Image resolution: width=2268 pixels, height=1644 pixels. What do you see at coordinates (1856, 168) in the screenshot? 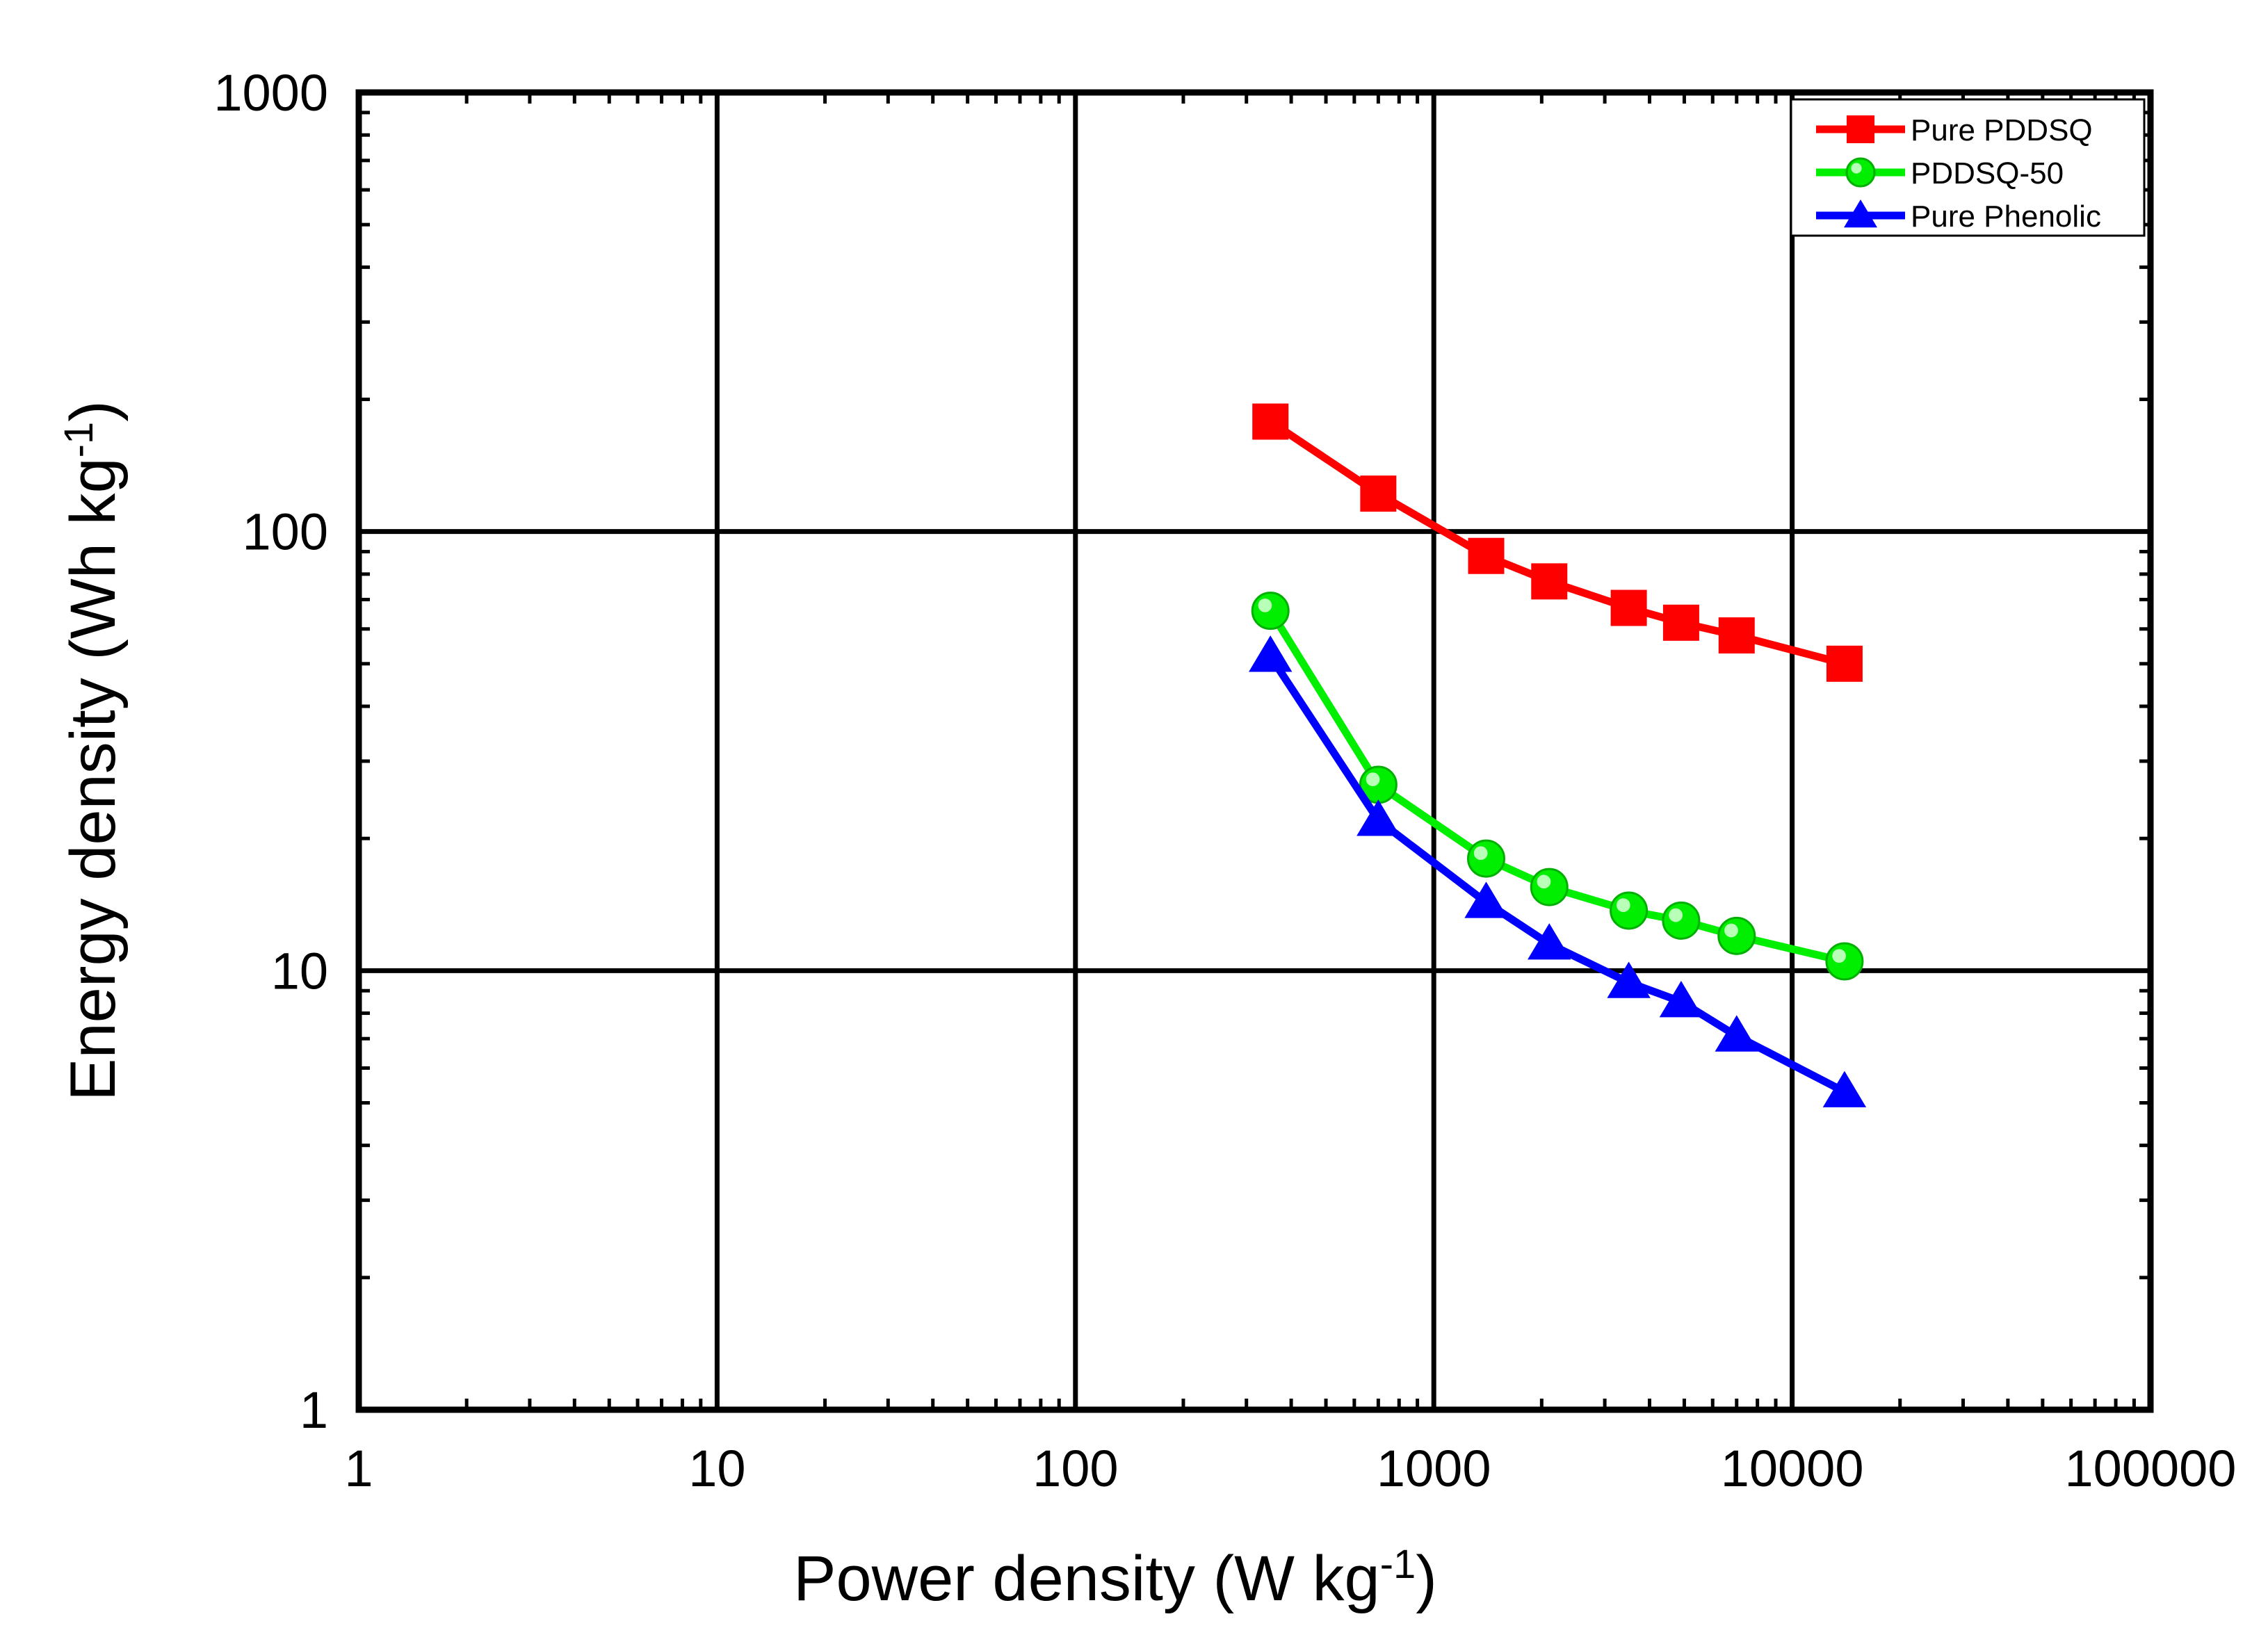
I see `legend-marker-highlight` at bounding box center [1856, 168].